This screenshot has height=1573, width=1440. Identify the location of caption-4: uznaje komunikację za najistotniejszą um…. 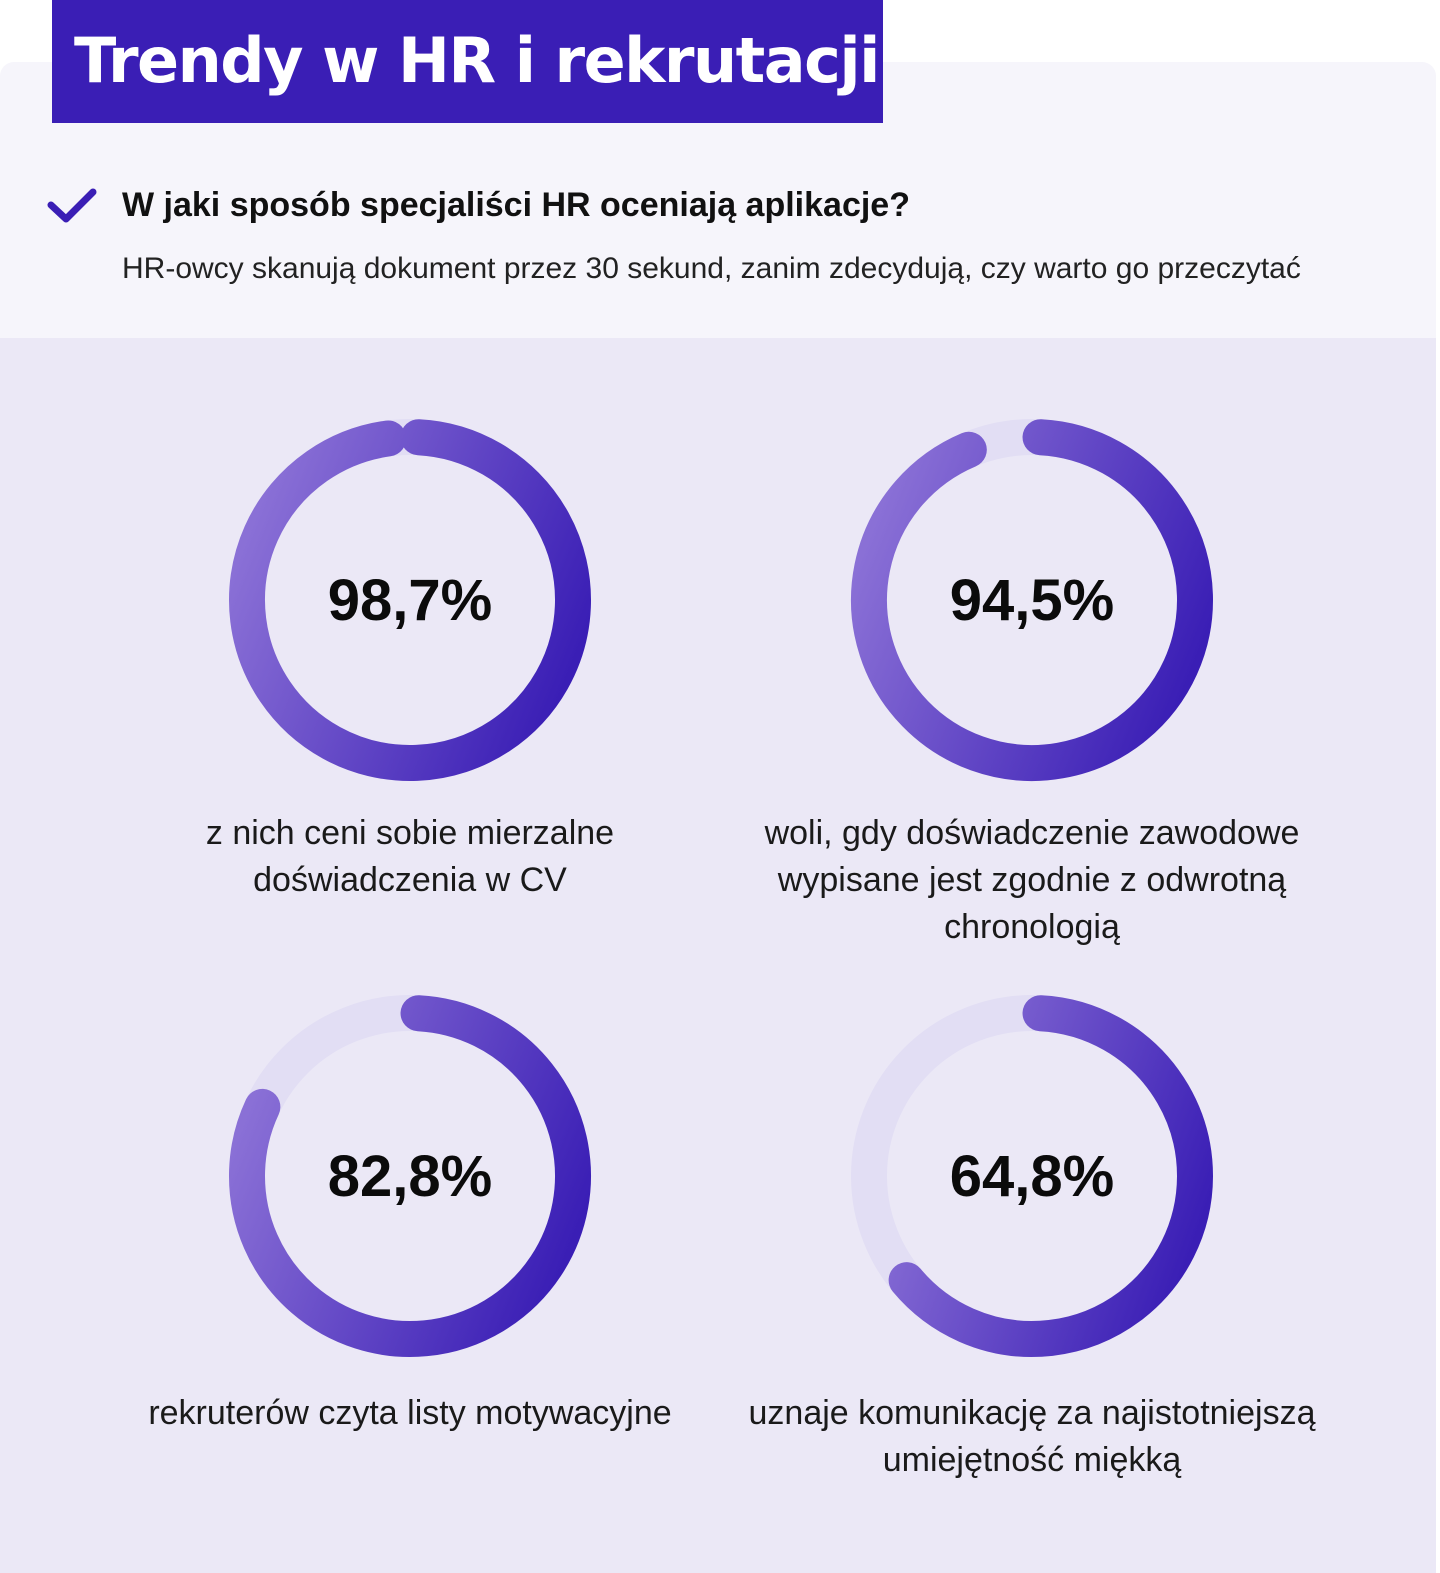
(1032, 1436).